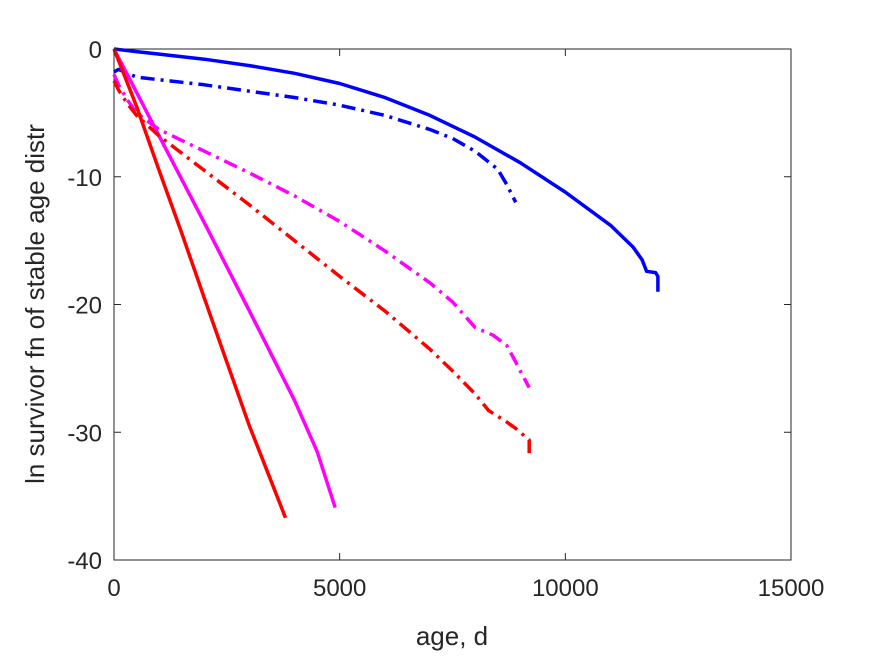 The image size is (875, 656). Describe the element at coordinates (84, 433) in the screenshot. I see `y-tick-label: -30` at that location.